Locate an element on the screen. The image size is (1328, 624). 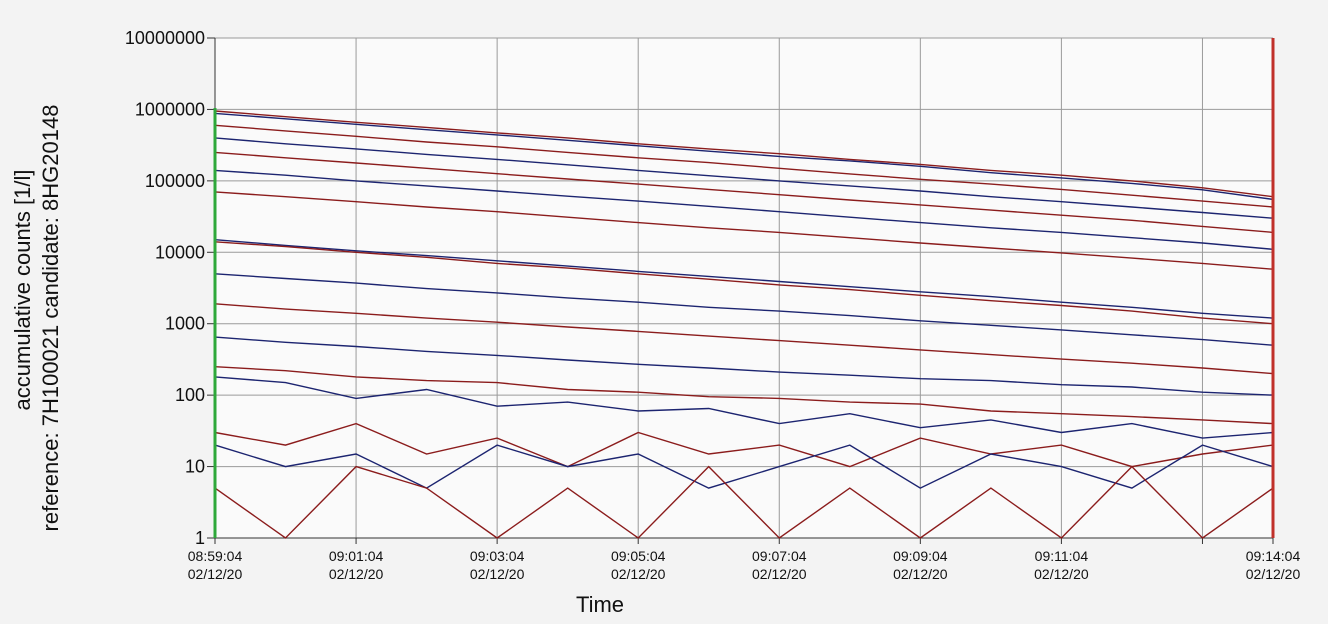
y-axis-subtitle: reference: 7H100021 candidate: 8HG20148 is located at coordinates (50, 318).